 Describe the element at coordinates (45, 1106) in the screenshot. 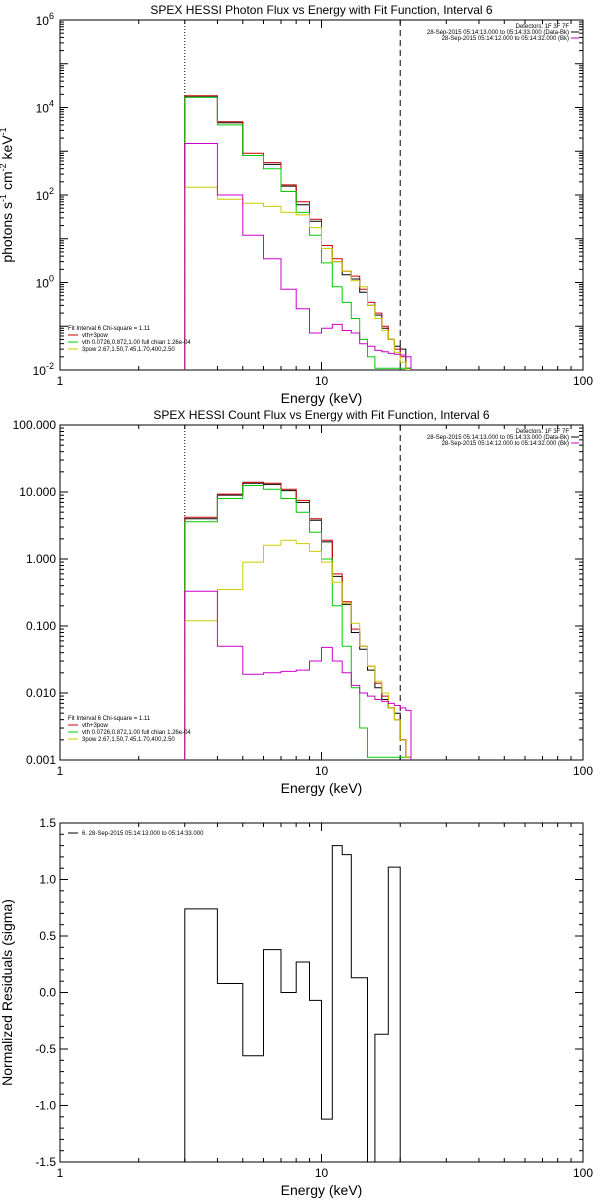

I see `y-tick-label: -1.0` at that location.